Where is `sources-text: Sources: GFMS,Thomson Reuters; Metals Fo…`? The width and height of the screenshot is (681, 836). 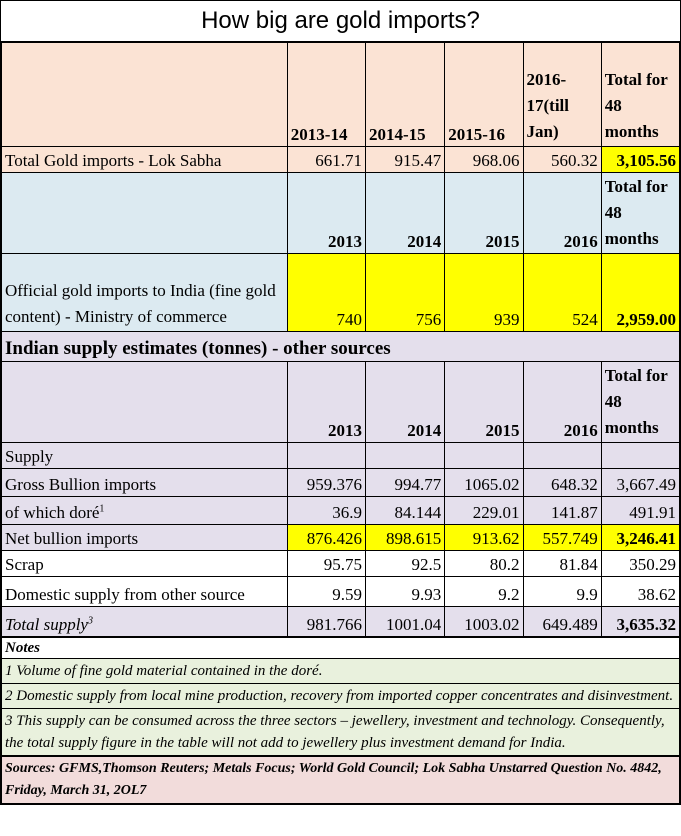
sources-text: Sources: GFMS,Thomson Reuters; Metals Fo… is located at coordinates (340, 780).